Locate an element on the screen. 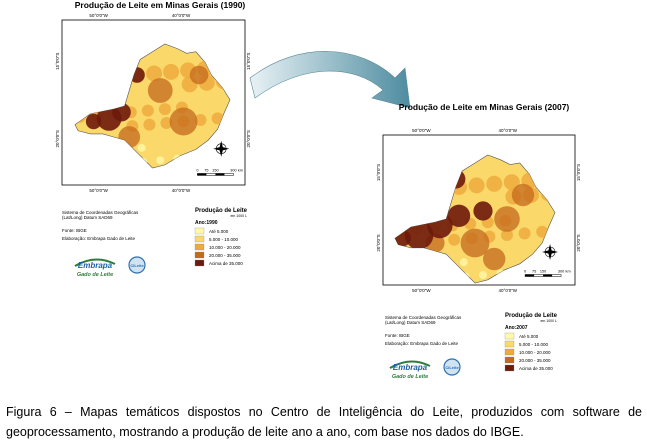 This screenshot has width=647, height=445. logo-swoosh is located at coordinates (95, 262).